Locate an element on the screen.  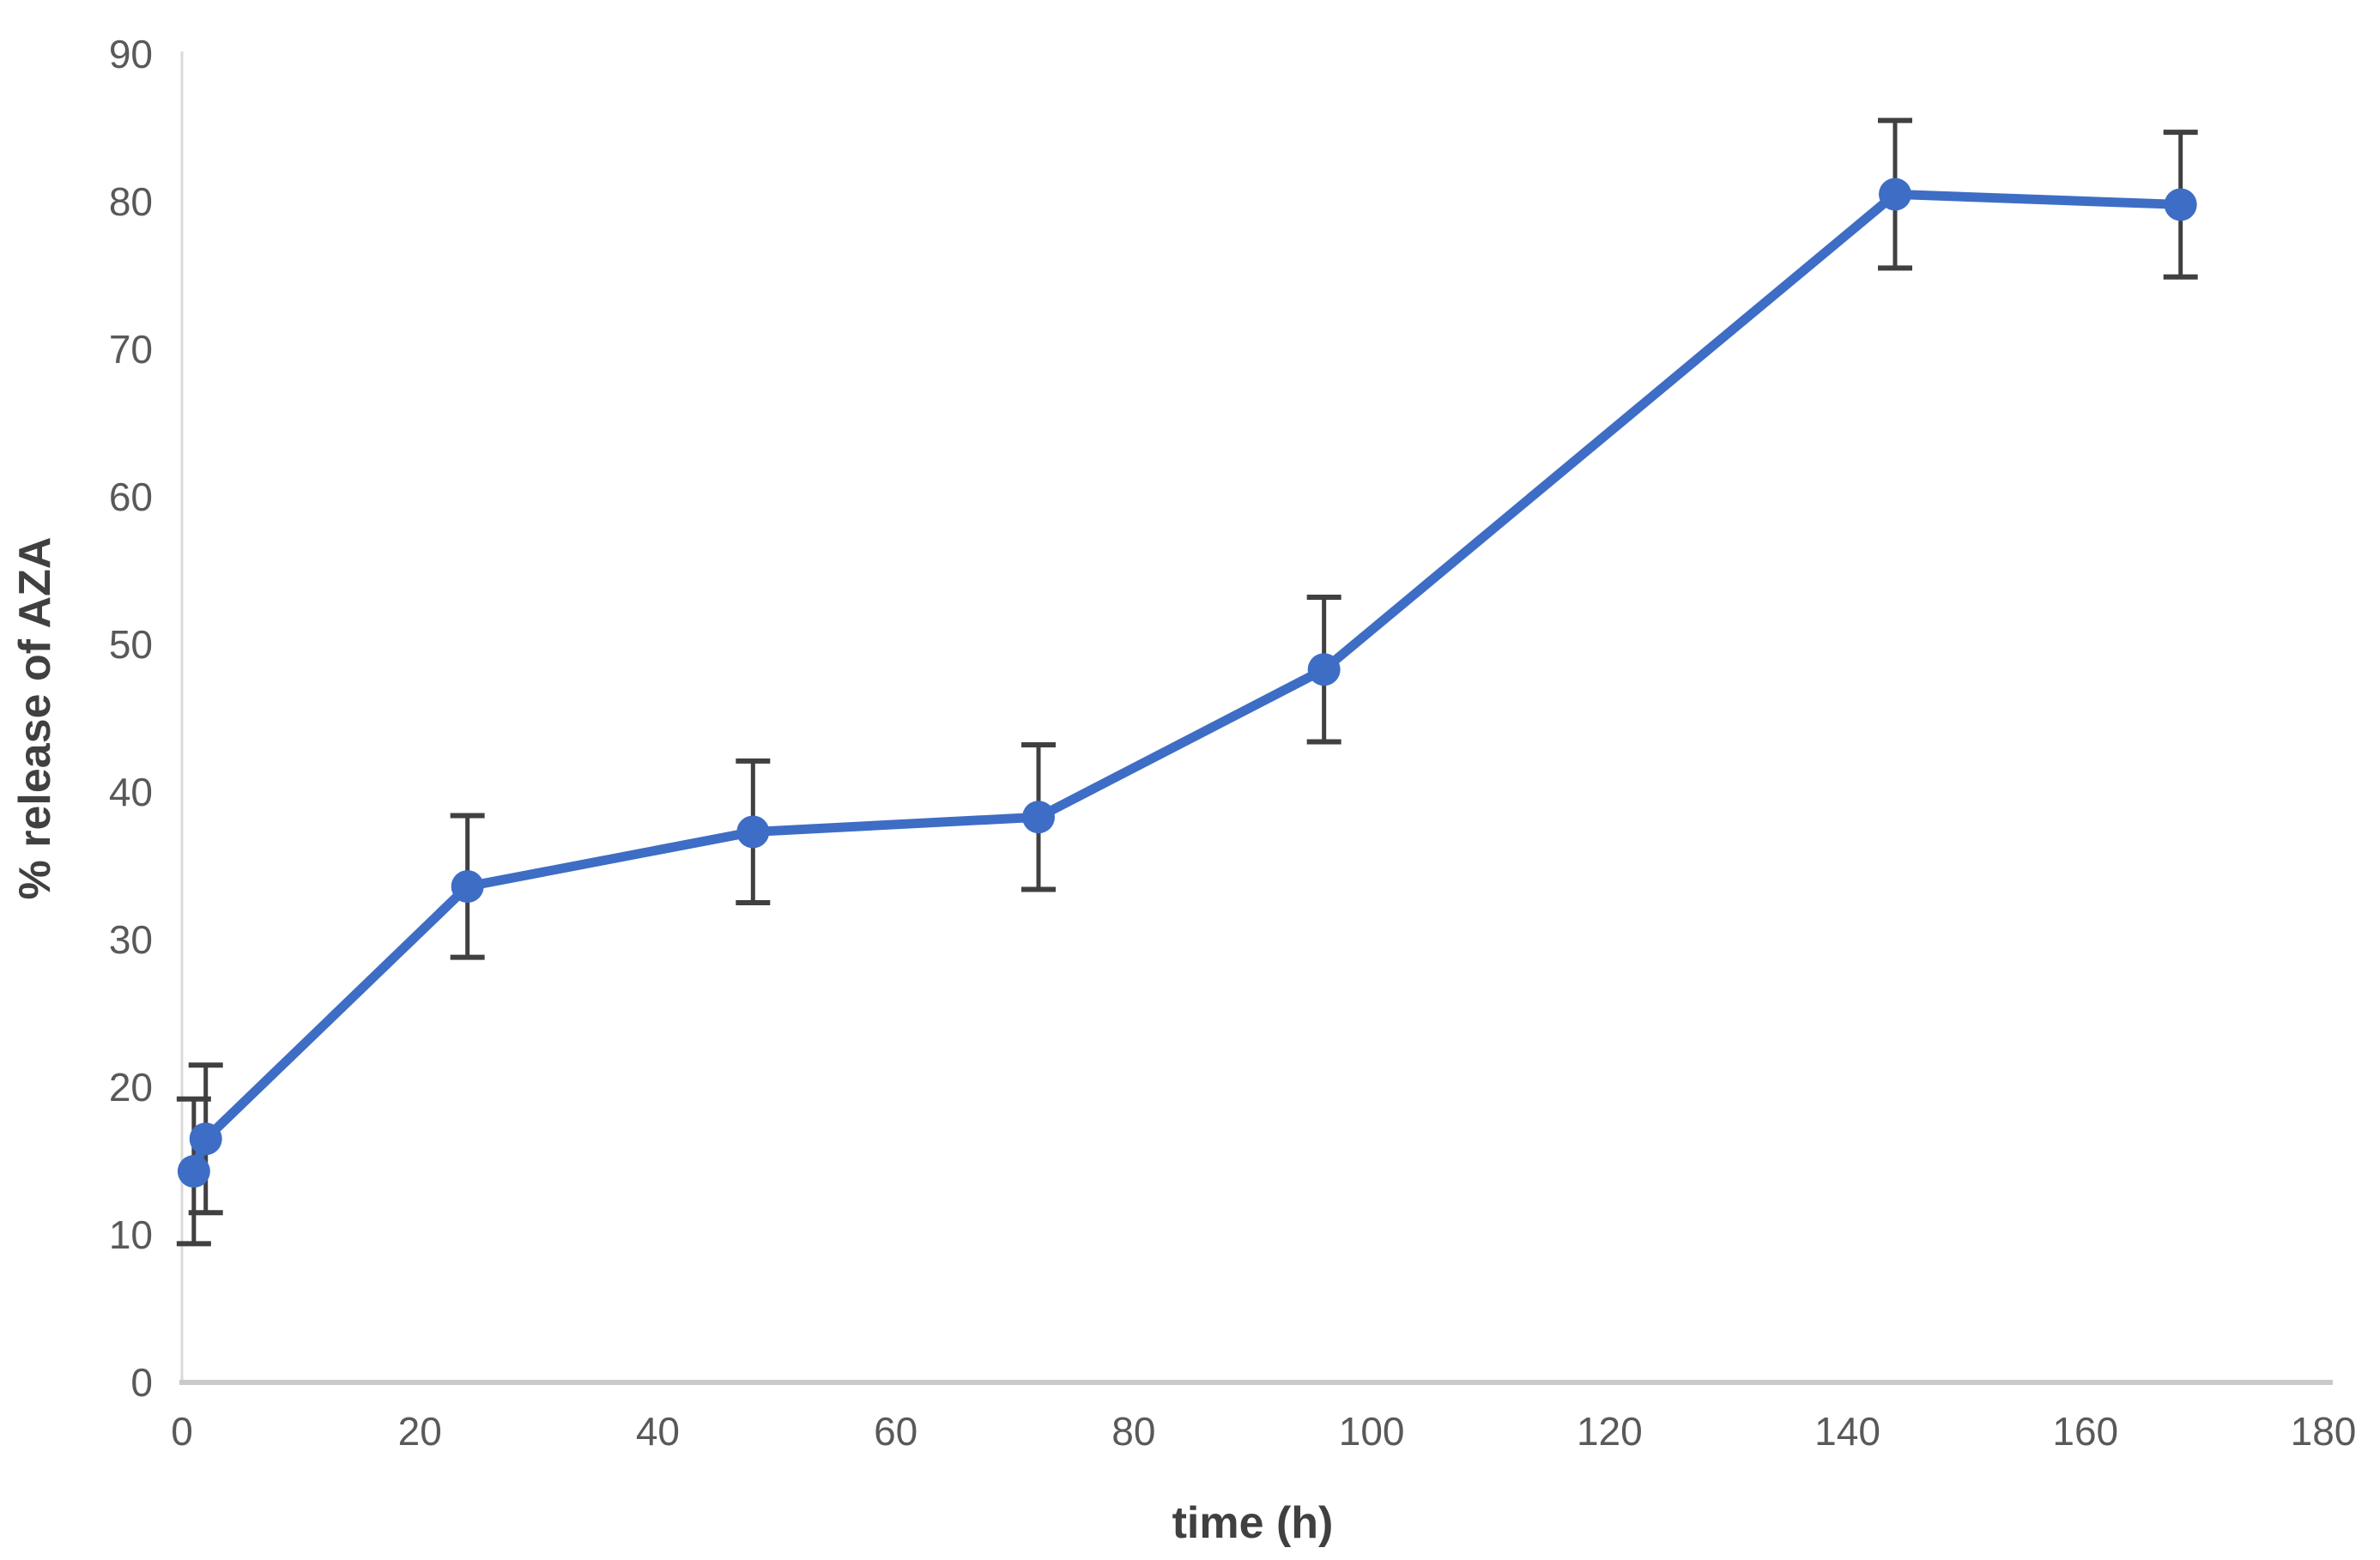
y-tick-label: 60 is located at coordinates (131, 497).